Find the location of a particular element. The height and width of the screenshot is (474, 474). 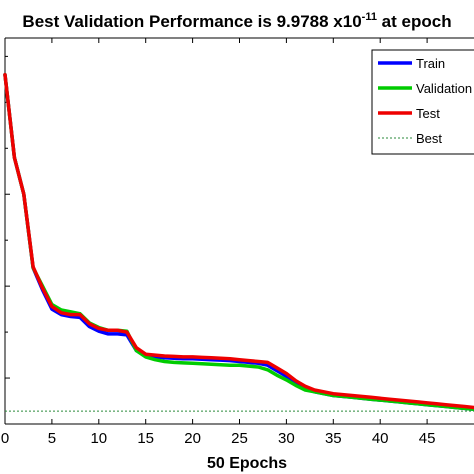

x-tick-label: 20 is located at coordinates (192, 438).